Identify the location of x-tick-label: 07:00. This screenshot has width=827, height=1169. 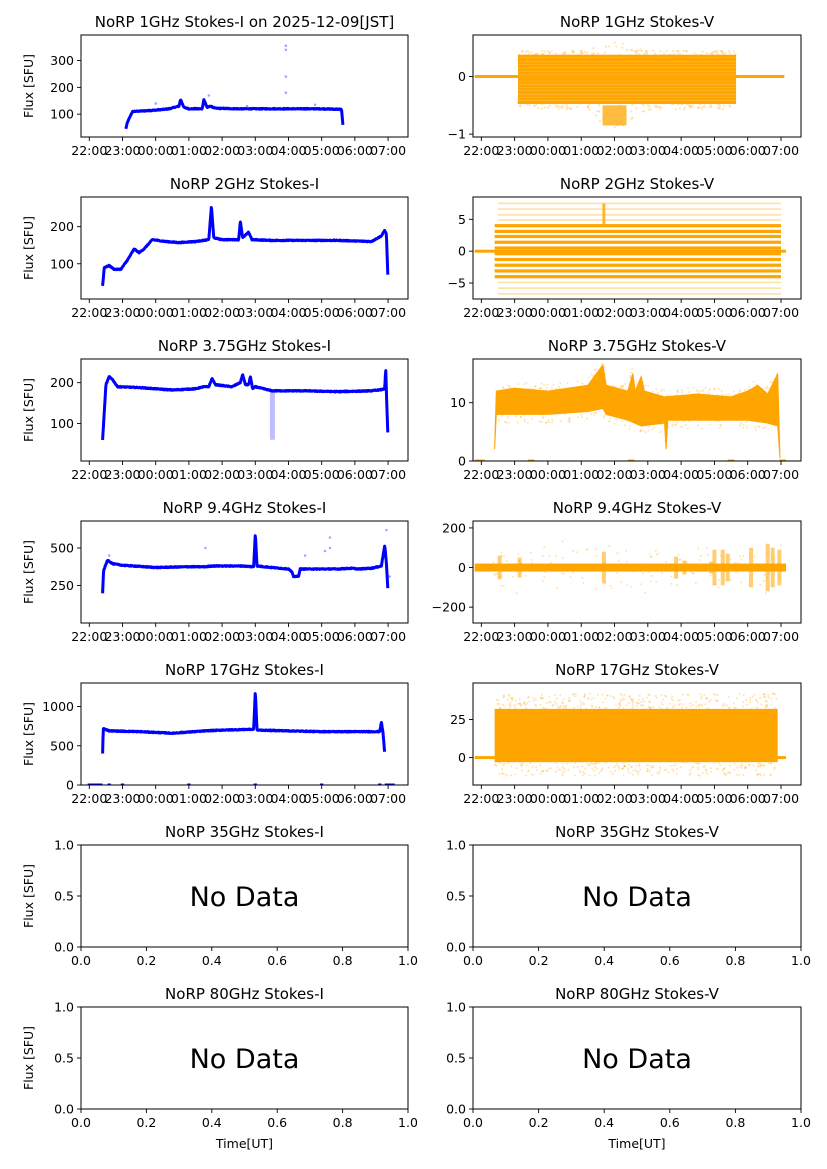
(781, 636).